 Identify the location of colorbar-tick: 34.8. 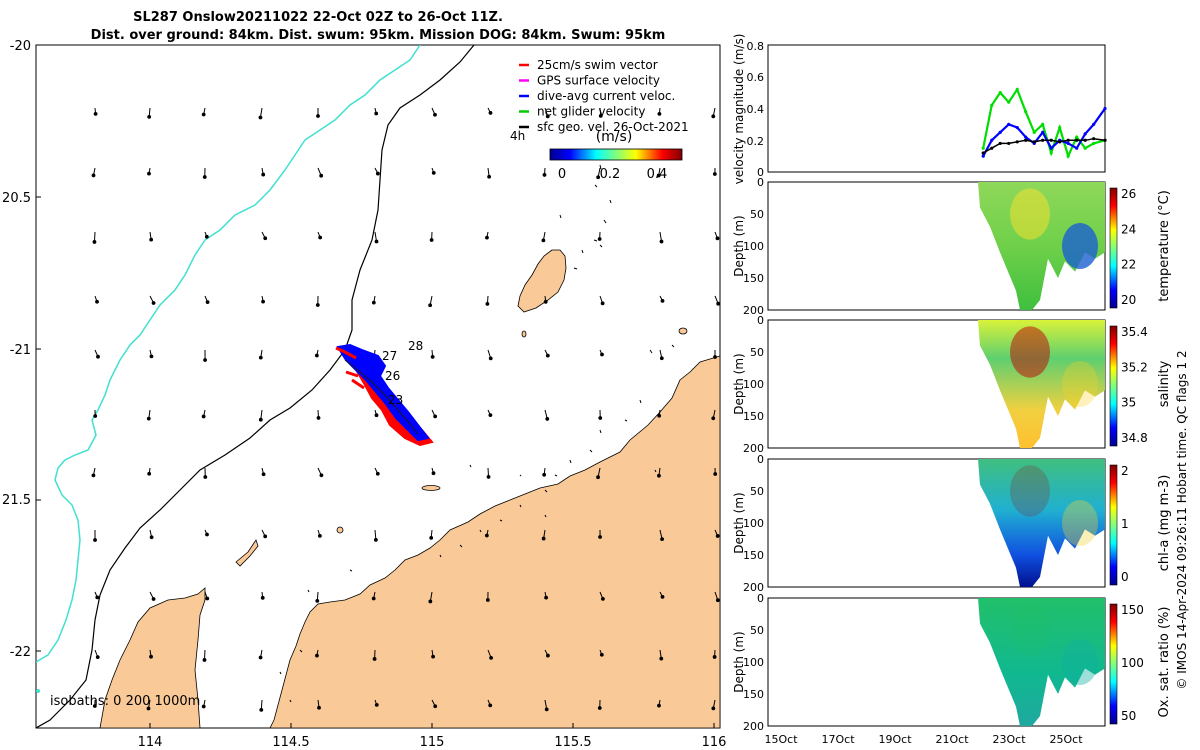
(1134, 438).